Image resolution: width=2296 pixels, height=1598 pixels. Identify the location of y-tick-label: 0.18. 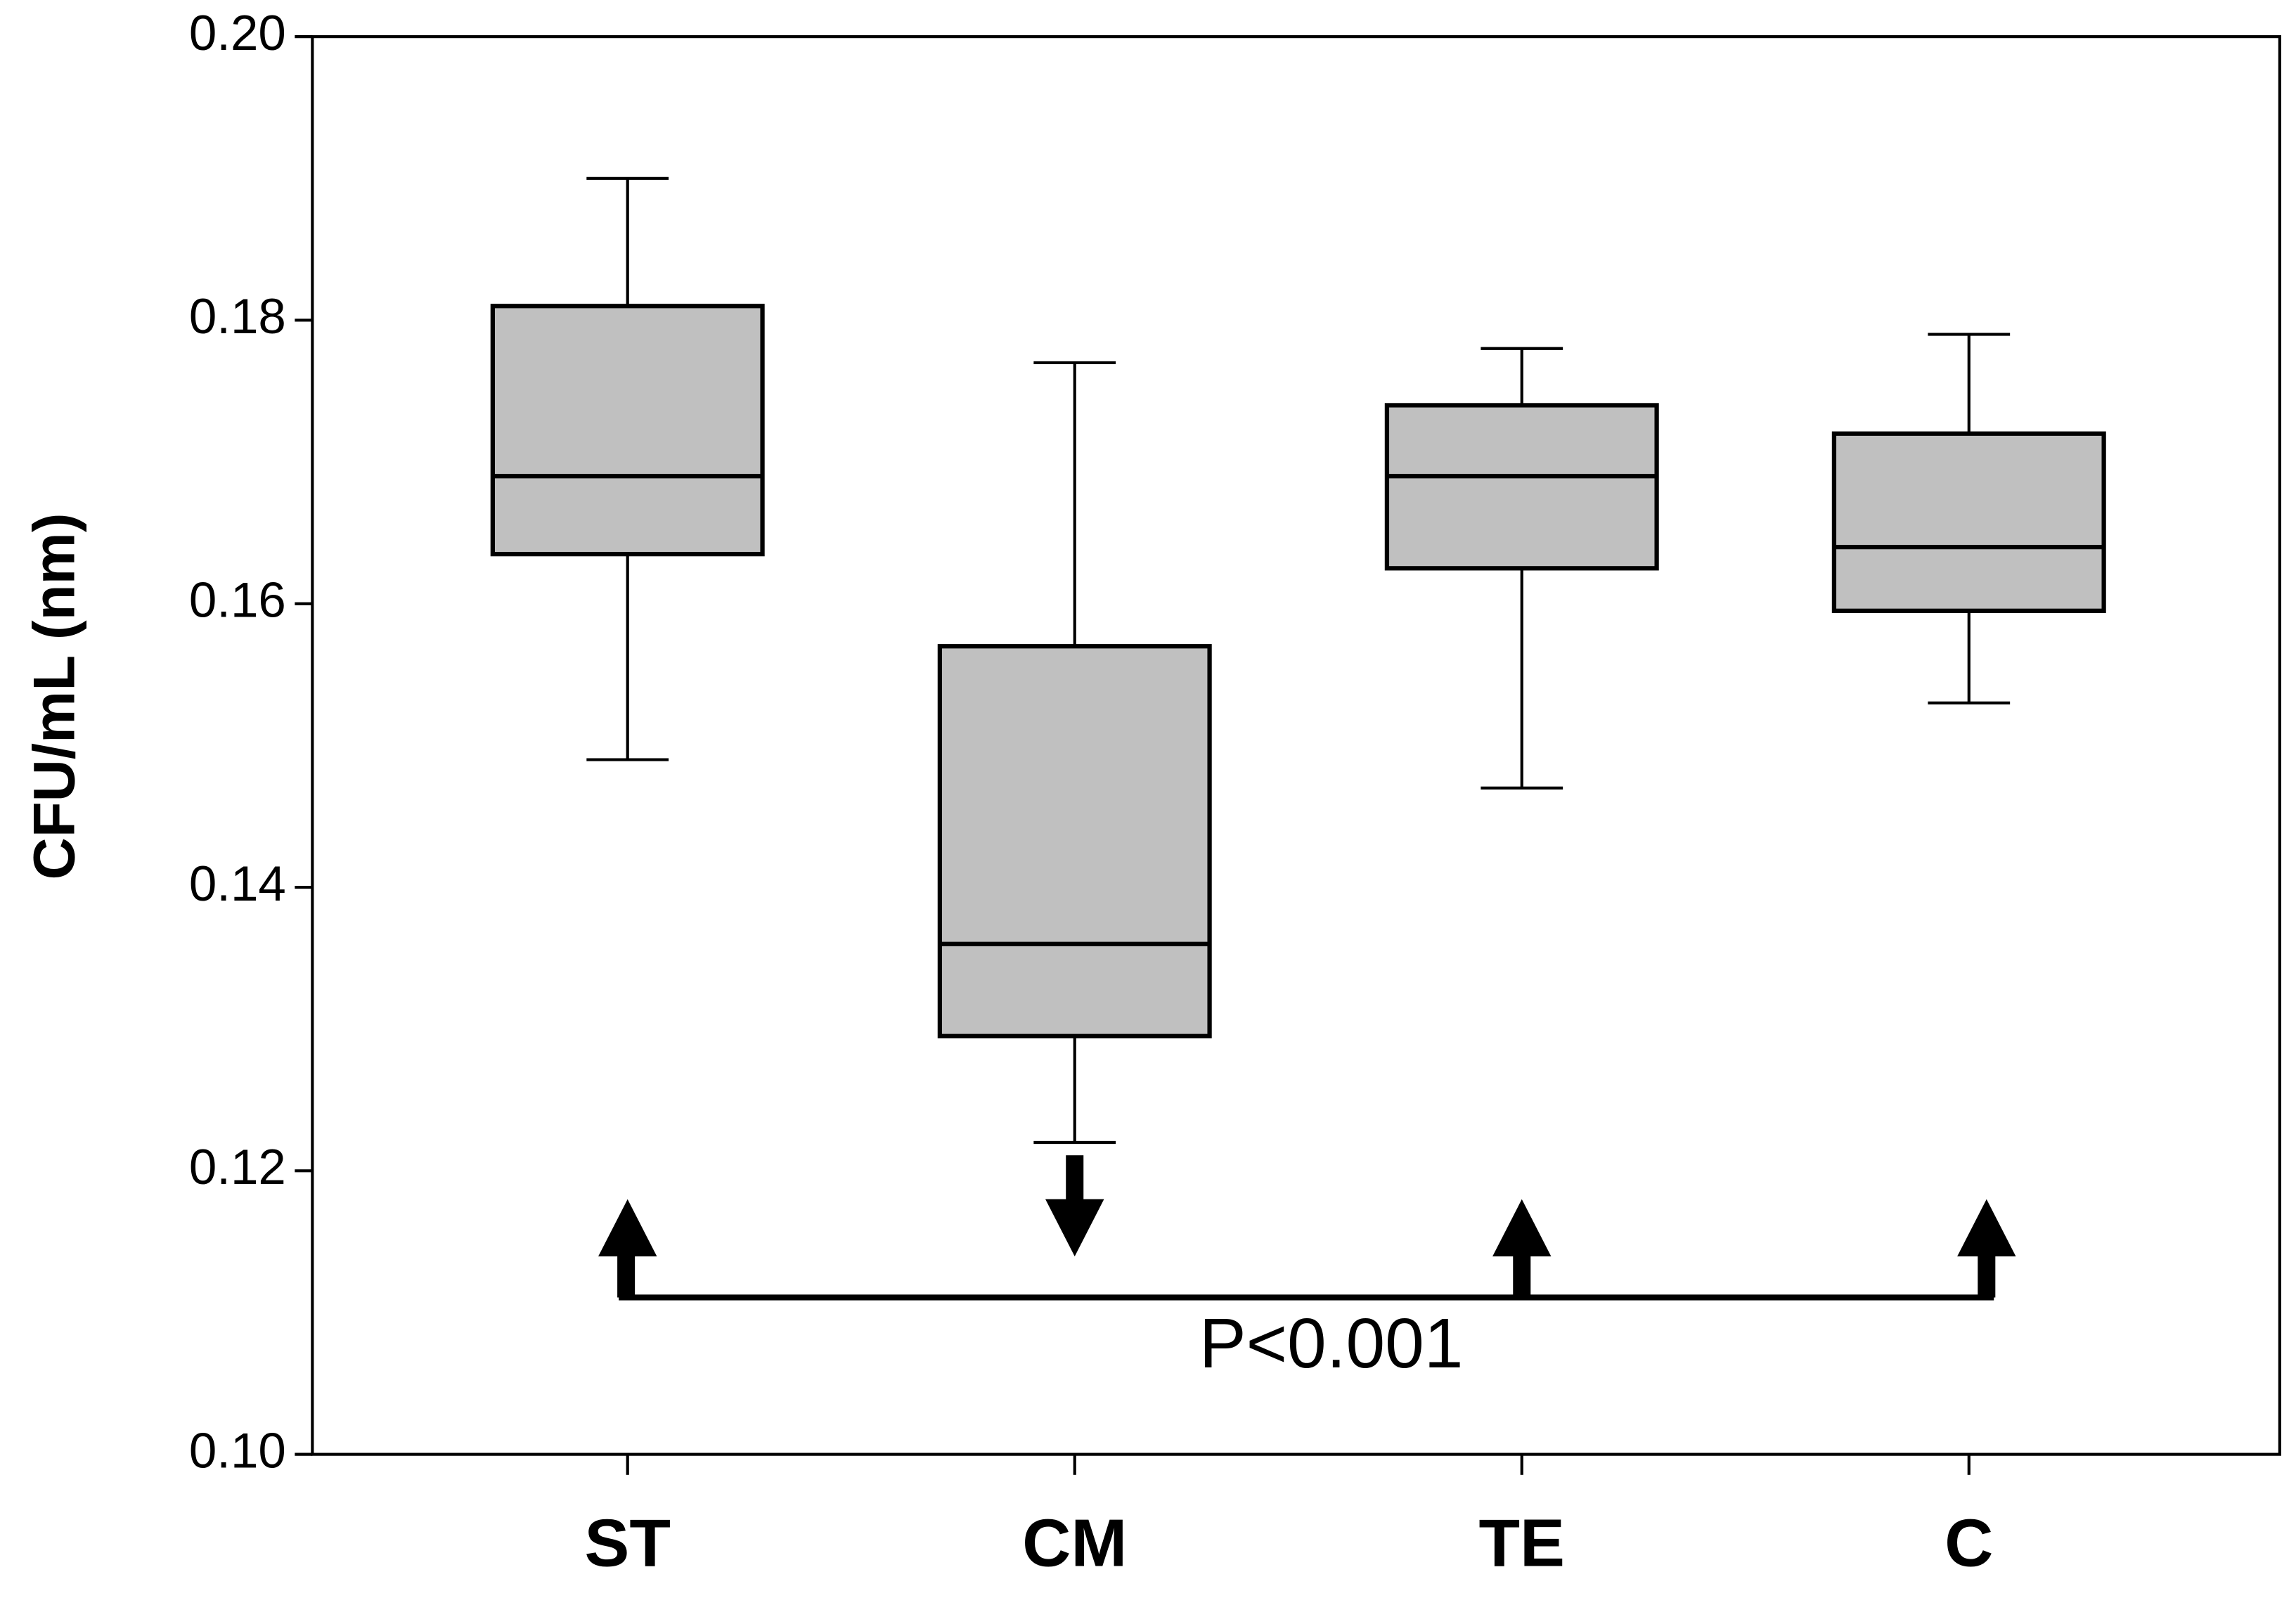
(237, 316).